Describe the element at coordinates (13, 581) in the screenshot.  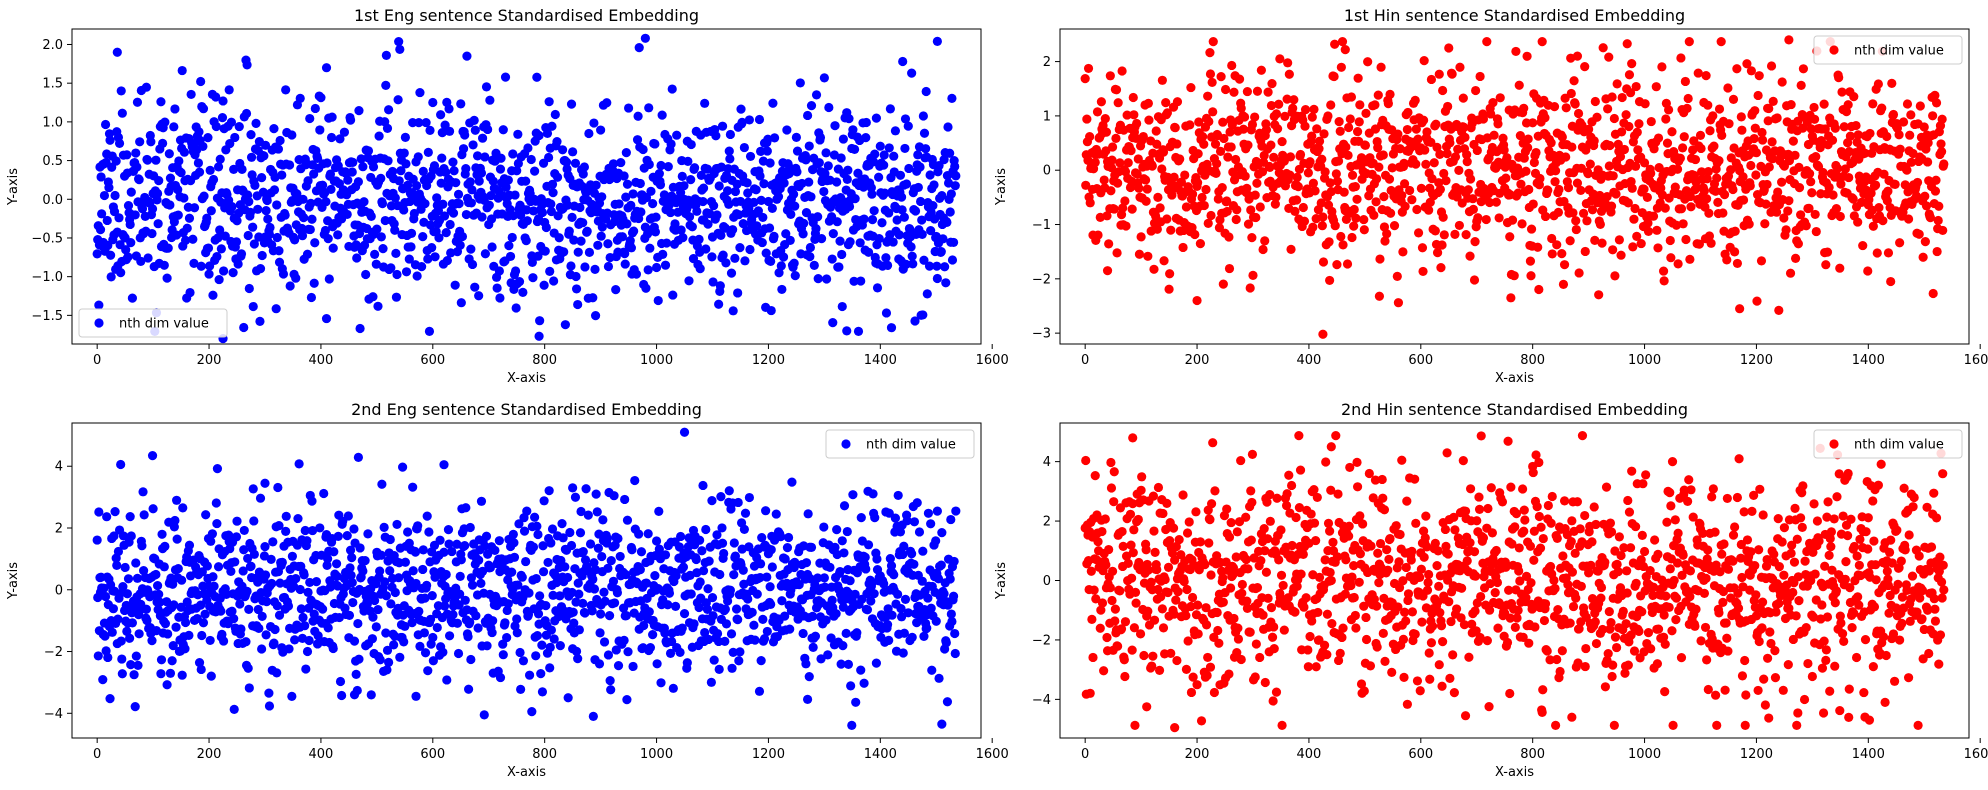
I see `chart-3-y-axis-label: Y-axis` at that location.